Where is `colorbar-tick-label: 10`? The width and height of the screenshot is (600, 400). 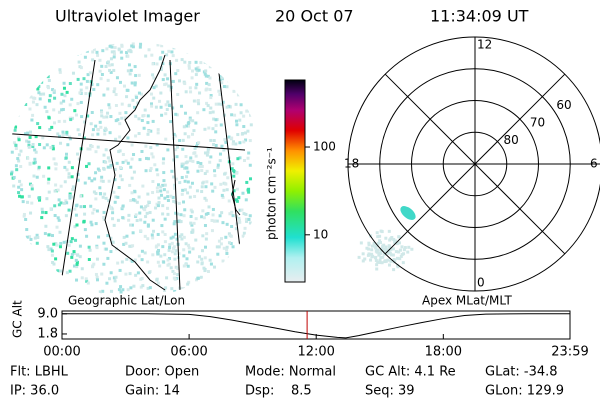 colorbar-tick-label: 10 is located at coordinates (320, 234).